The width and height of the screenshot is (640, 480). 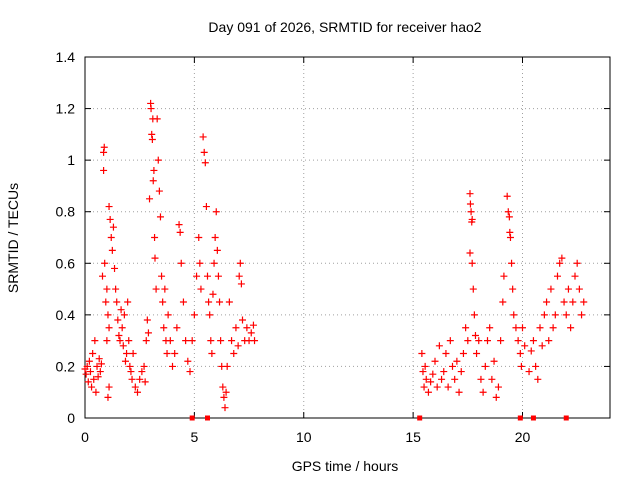 What do you see at coordinates (413, 437) in the screenshot?
I see `x-tick-label: 15` at bounding box center [413, 437].